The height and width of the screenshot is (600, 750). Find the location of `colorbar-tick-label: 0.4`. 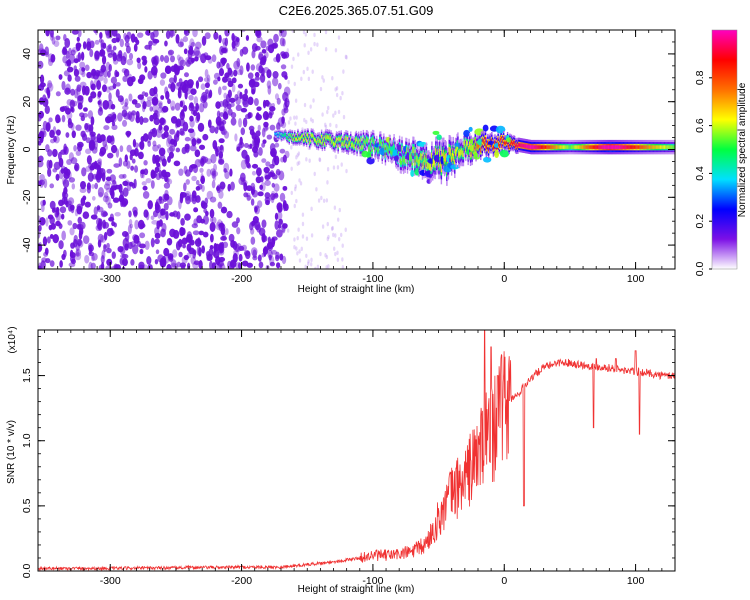

colorbar-tick-label: 0.4 is located at coordinates (700, 173).